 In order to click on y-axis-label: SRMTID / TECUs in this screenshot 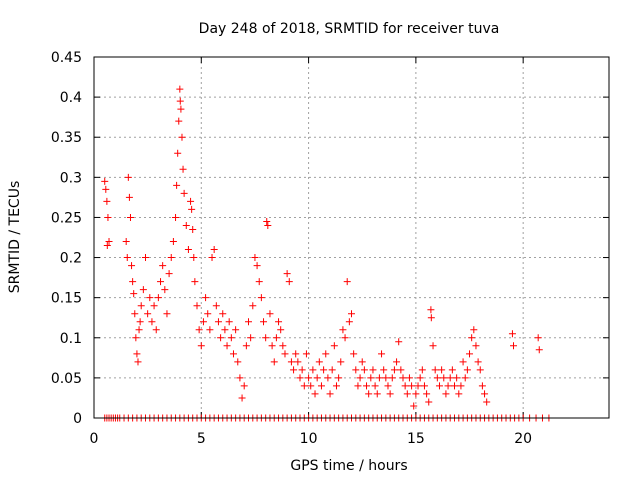, I will do `click(15, 237)`.